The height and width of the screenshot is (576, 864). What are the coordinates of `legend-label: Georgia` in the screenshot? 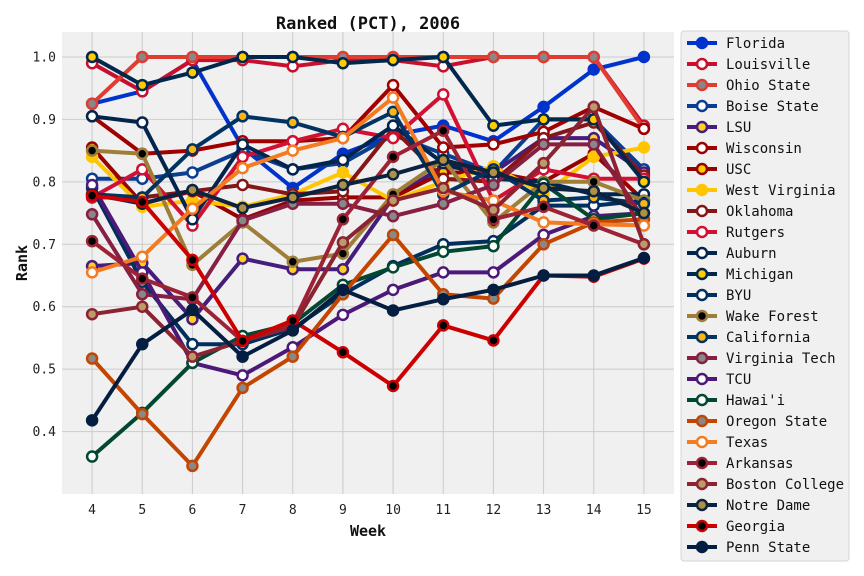 It's located at (755, 527).